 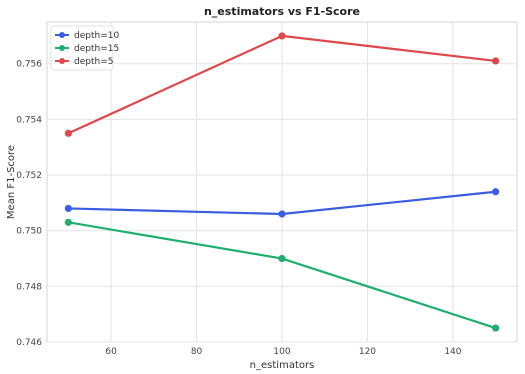 What do you see at coordinates (29, 232) in the screenshot?
I see `y-tick-label: 0.750` at bounding box center [29, 232].